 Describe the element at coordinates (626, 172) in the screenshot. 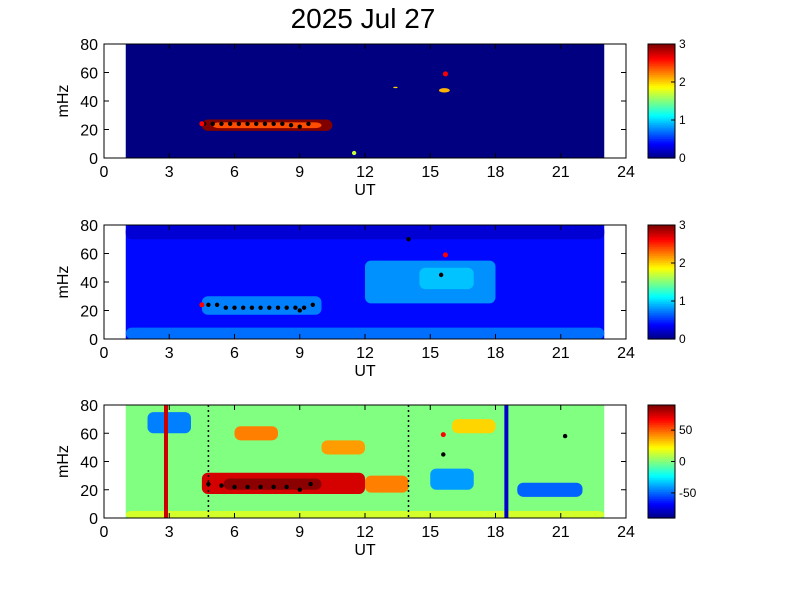

I see `panel-1-x-tick-label: 24` at that location.